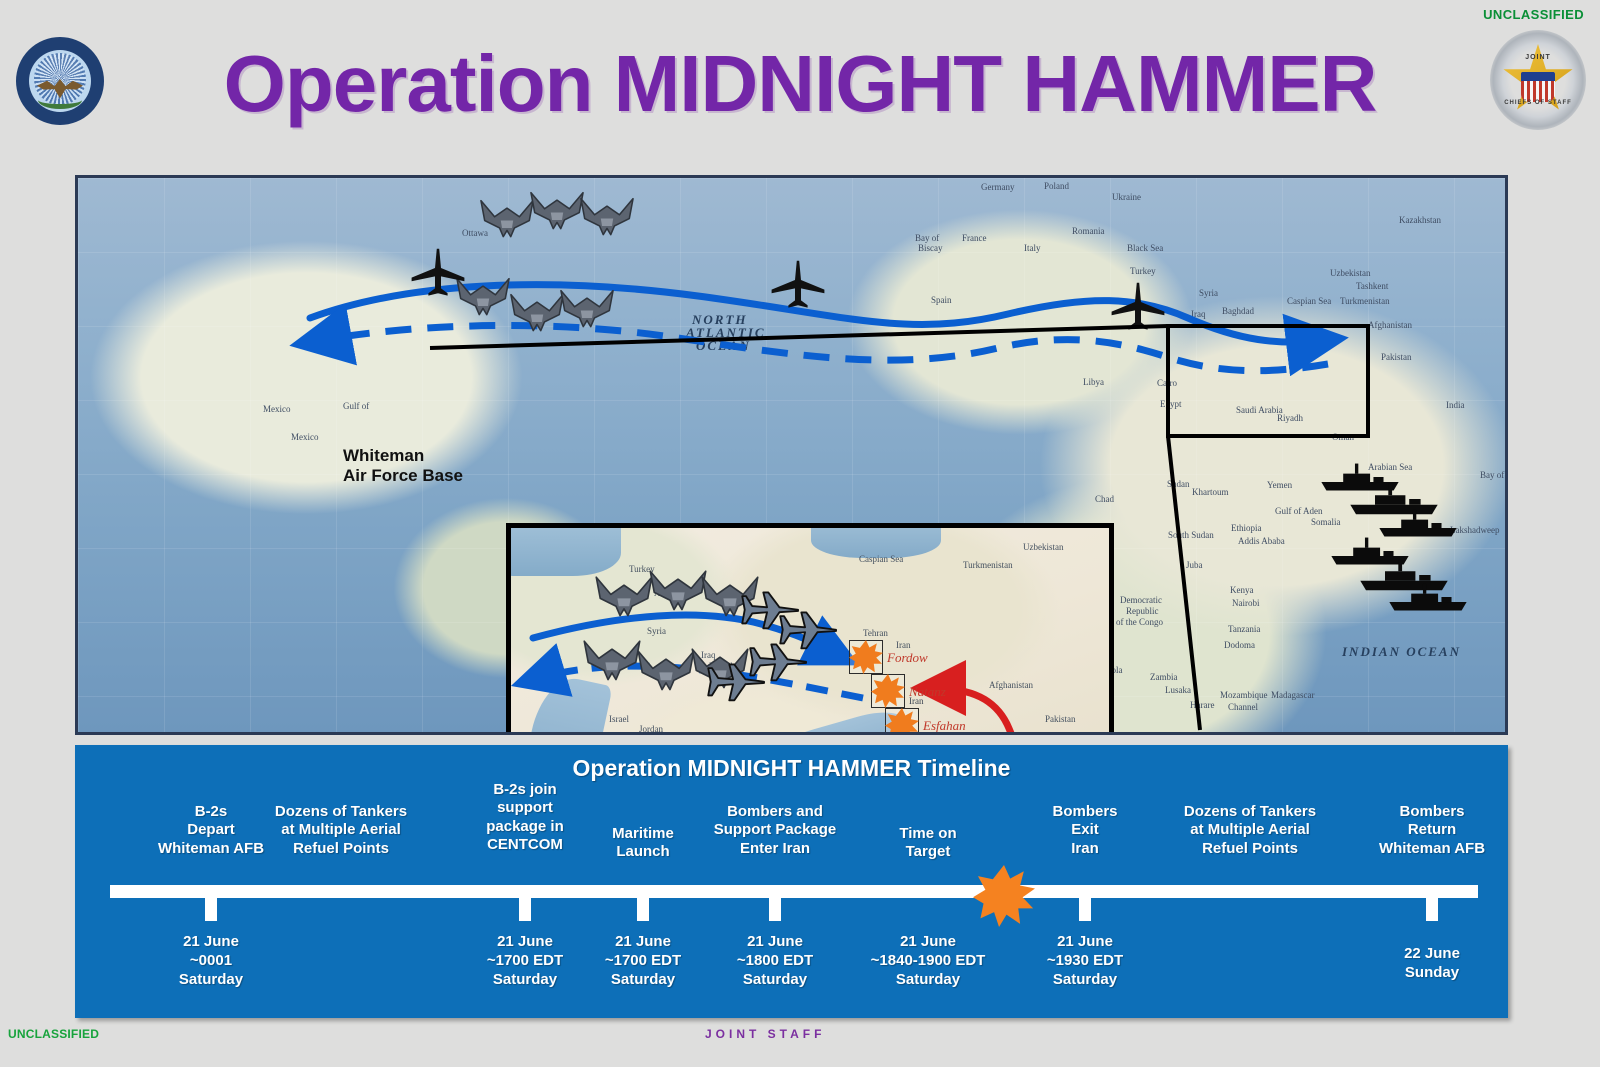 Image resolution: width=1600 pixels, height=1067 pixels. What do you see at coordinates (1432, 964) in the screenshot?
I see `timeline-event-date-return-whiteman: 22 June Sunday` at bounding box center [1432, 964].